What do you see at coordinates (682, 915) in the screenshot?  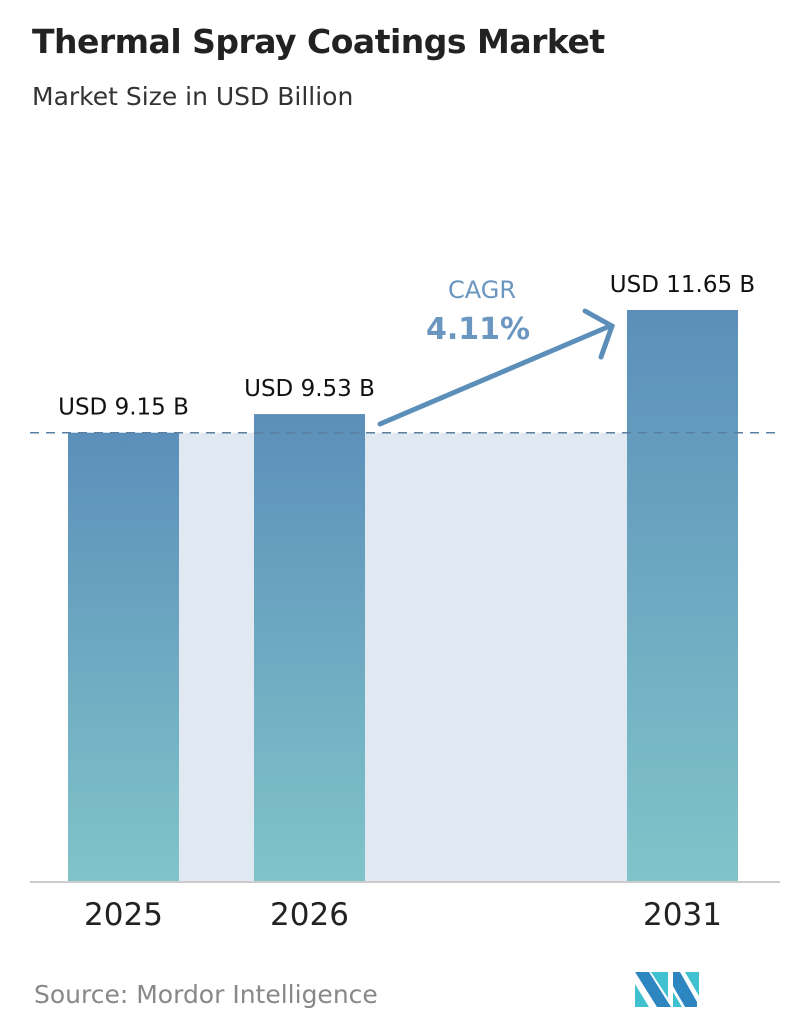 I see `x-tick-label: 2031` at bounding box center [682, 915].